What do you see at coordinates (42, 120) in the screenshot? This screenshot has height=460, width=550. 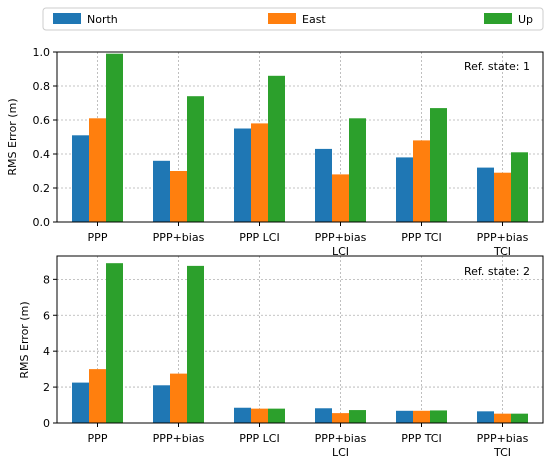 I see `ytick-label: 0.6` at bounding box center [42, 120].